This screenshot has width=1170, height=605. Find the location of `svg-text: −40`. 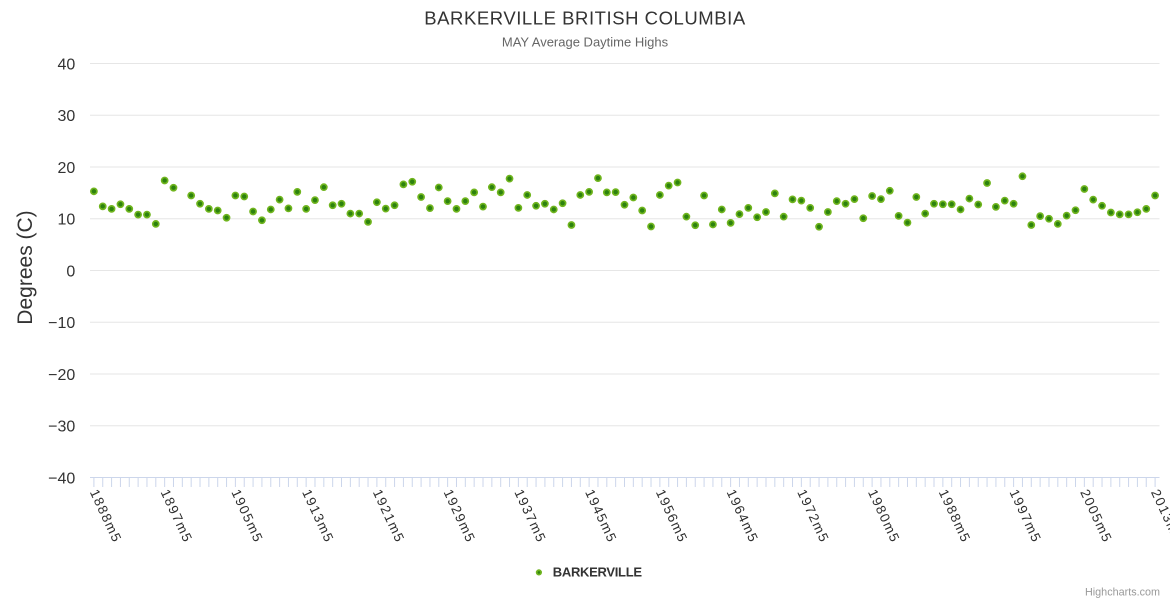

svg-text: −40 is located at coordinates (61, 478).